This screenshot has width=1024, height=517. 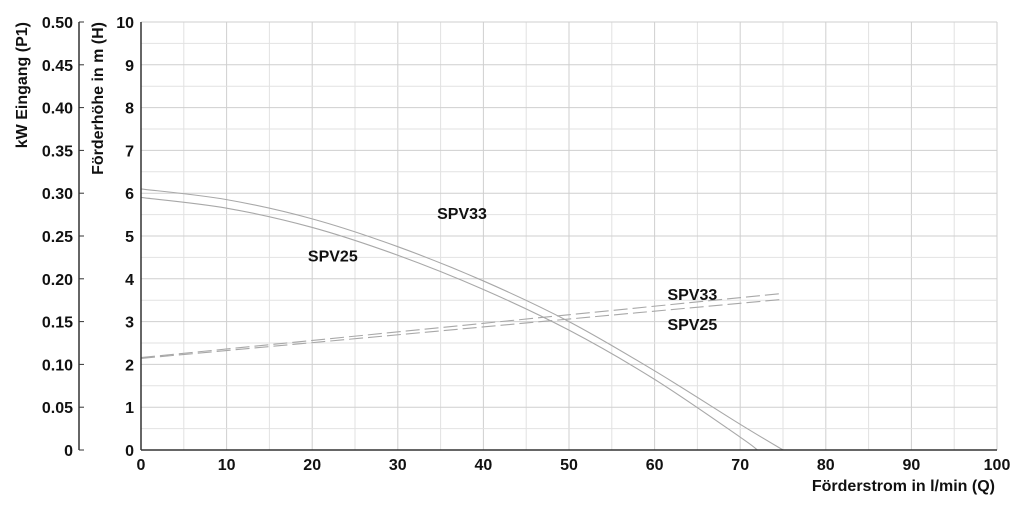 What do you see at coordinates (740, 465) in the screenshot?
I see `x-tick-label: 70` at bounding box center [740, 465].